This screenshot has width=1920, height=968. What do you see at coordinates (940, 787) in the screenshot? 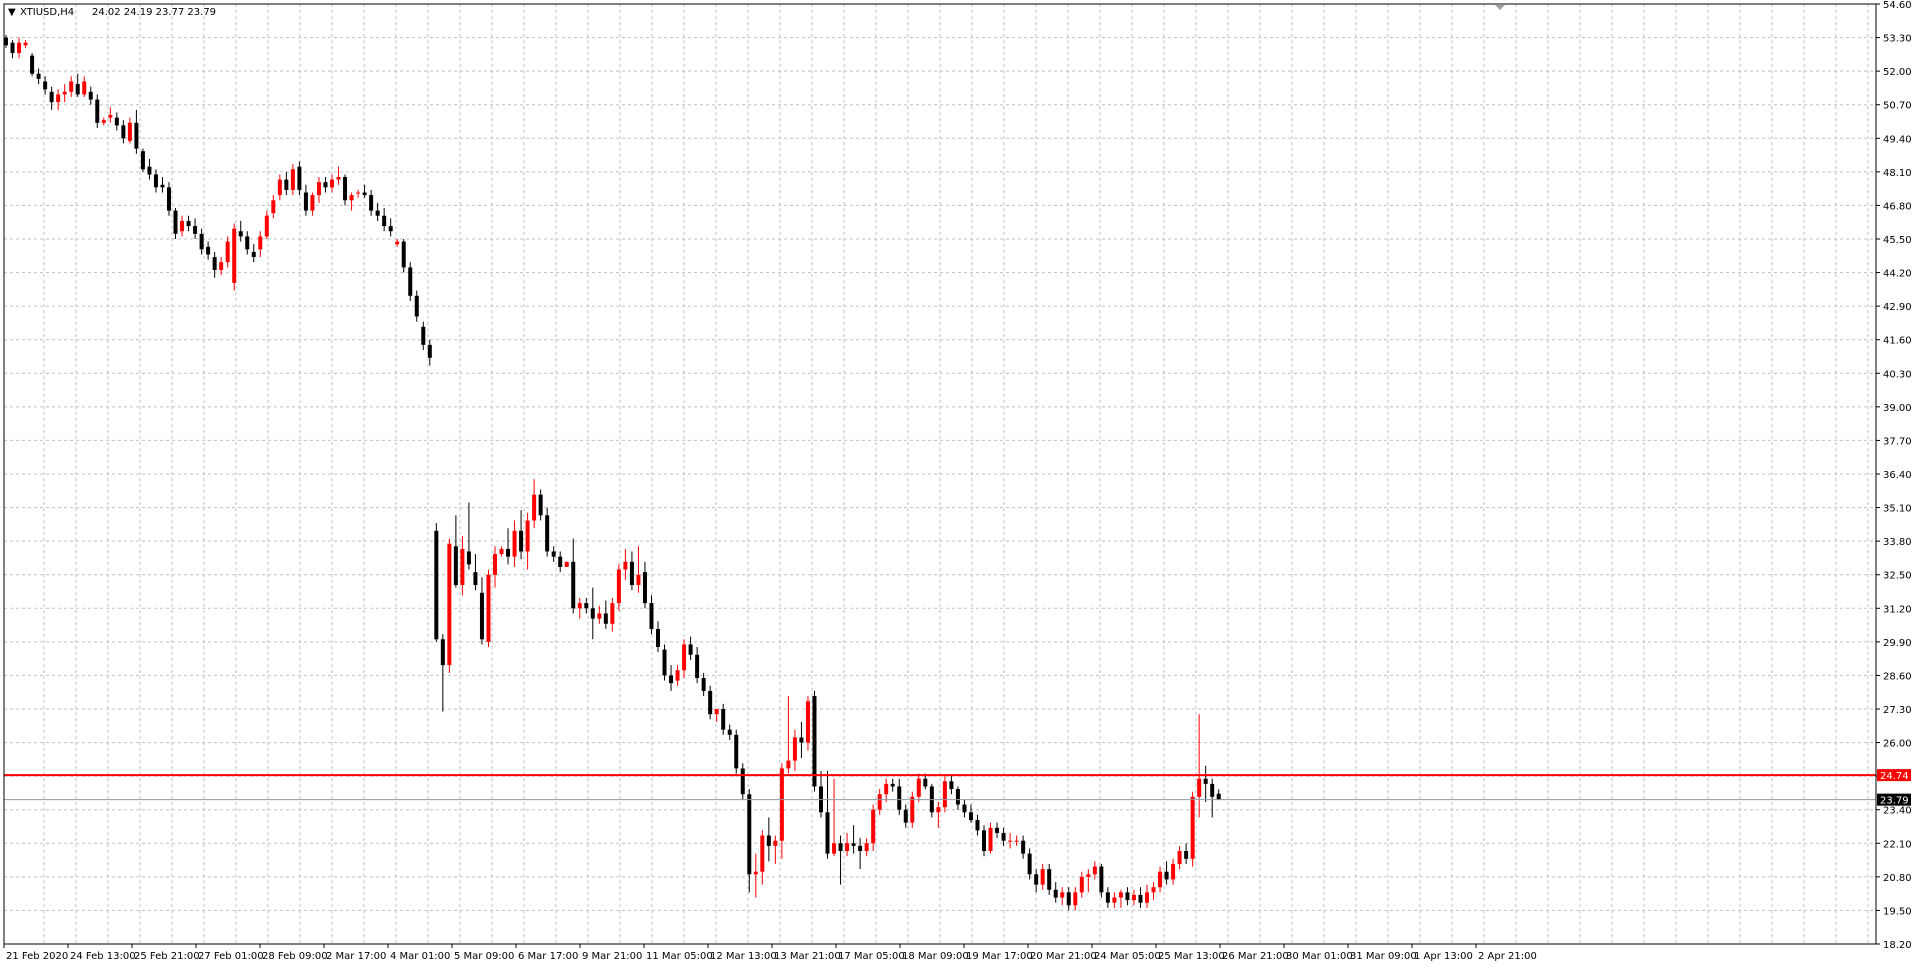
I see `price-lines-layer` at bounding box center [940, 787].